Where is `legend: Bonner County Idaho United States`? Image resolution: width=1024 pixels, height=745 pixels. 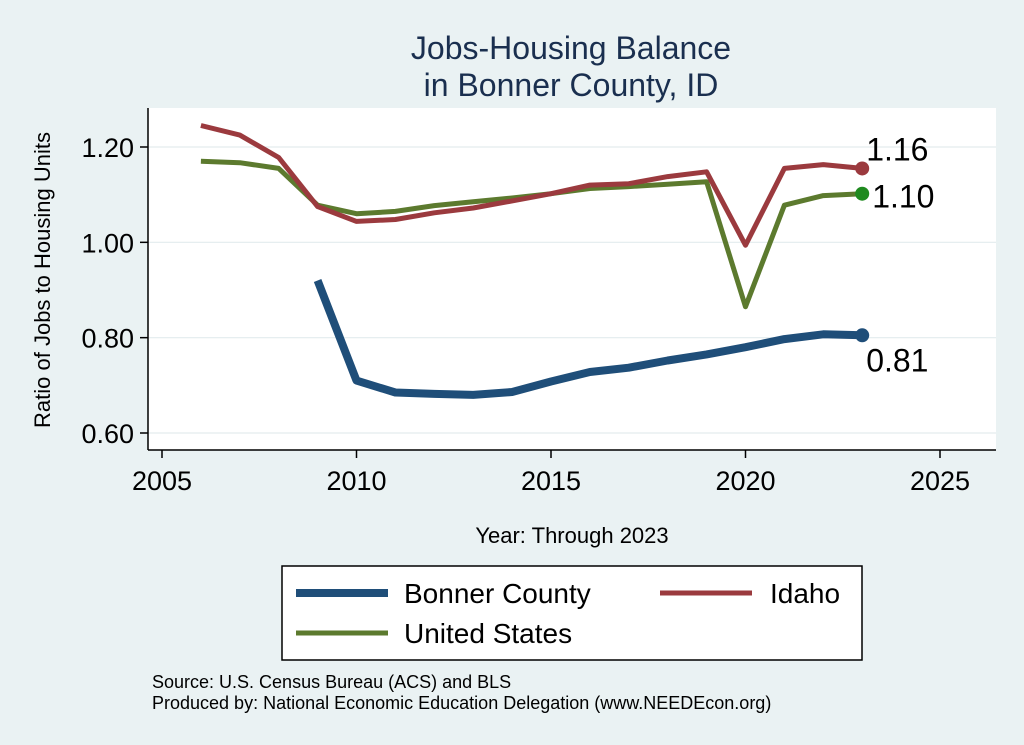 legend: Bonner County Idaho United States is located at coordinates (572, 613).